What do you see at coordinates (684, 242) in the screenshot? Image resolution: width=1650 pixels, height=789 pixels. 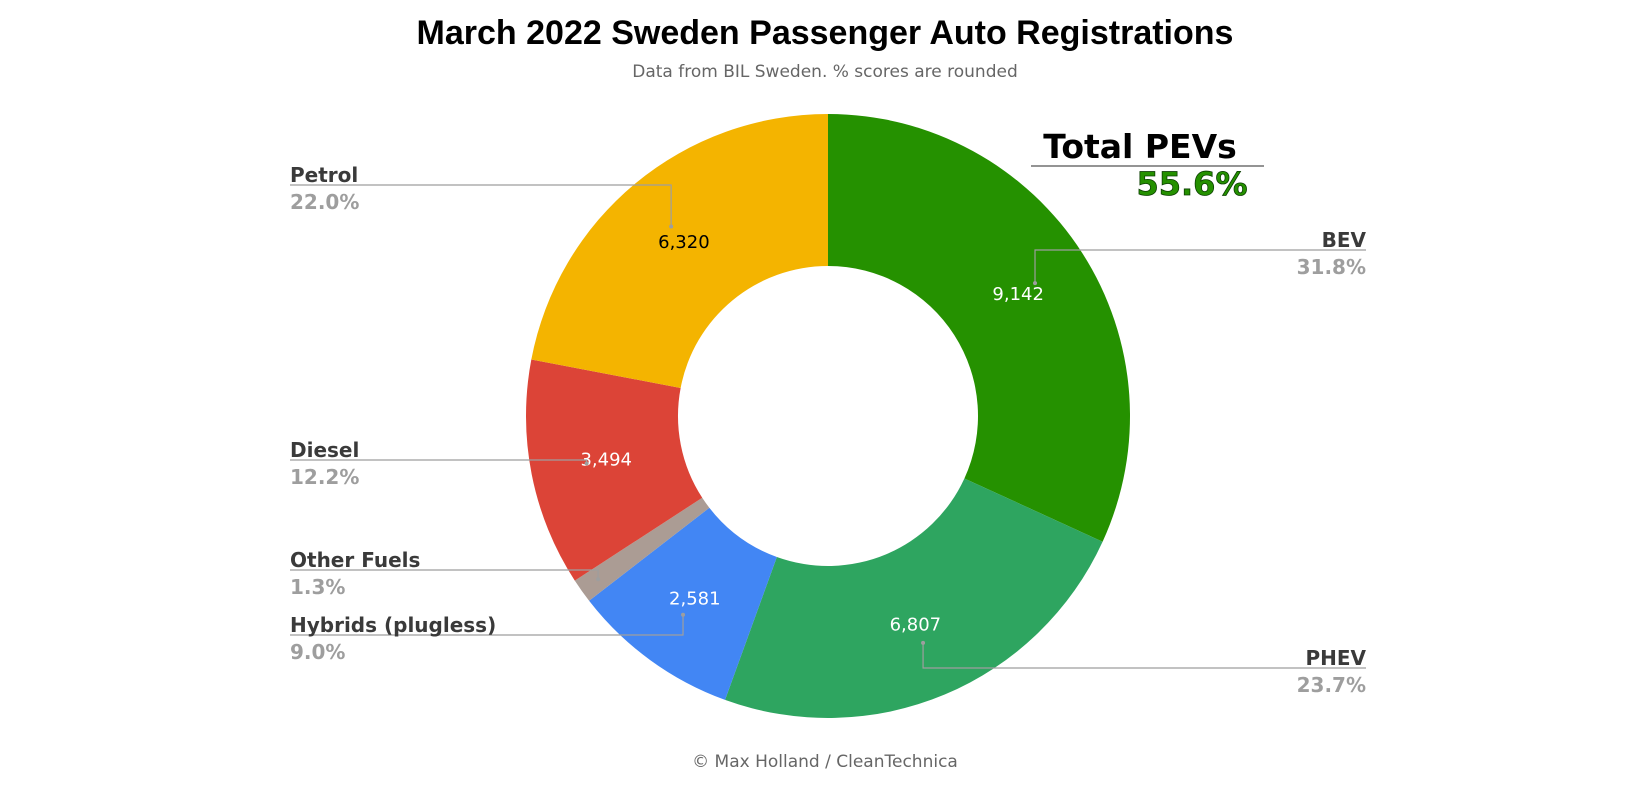 I see `value-label-petrol: 6,320` at bounding box center [684, 242].